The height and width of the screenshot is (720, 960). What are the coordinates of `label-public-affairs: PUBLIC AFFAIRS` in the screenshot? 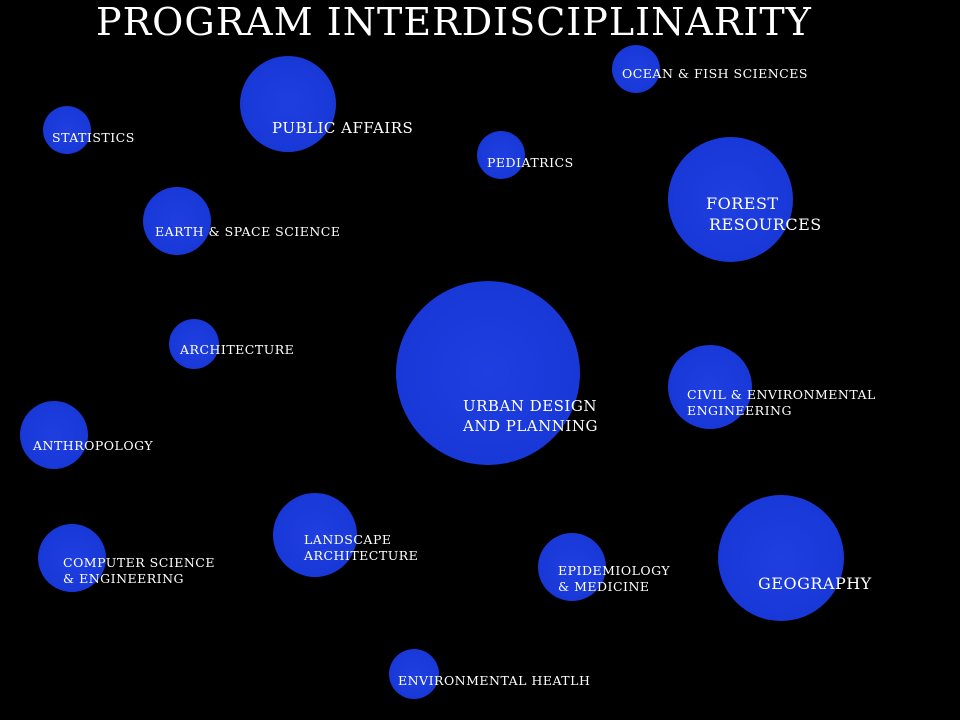 It's located at (342, 128).